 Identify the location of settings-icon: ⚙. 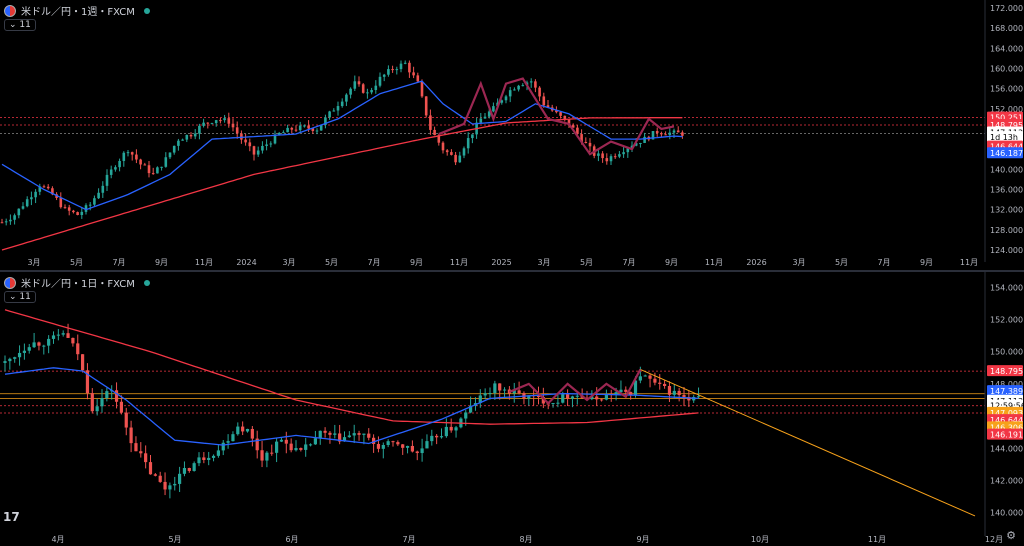
(1011, 535).